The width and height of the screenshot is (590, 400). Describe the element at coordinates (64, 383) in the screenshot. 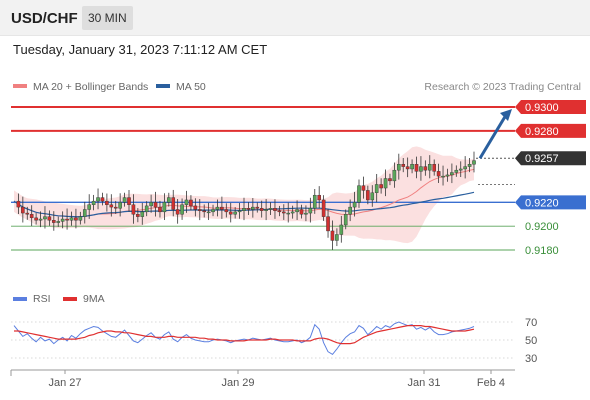

I see `time-tick-label-0: Jan 27` at that location.